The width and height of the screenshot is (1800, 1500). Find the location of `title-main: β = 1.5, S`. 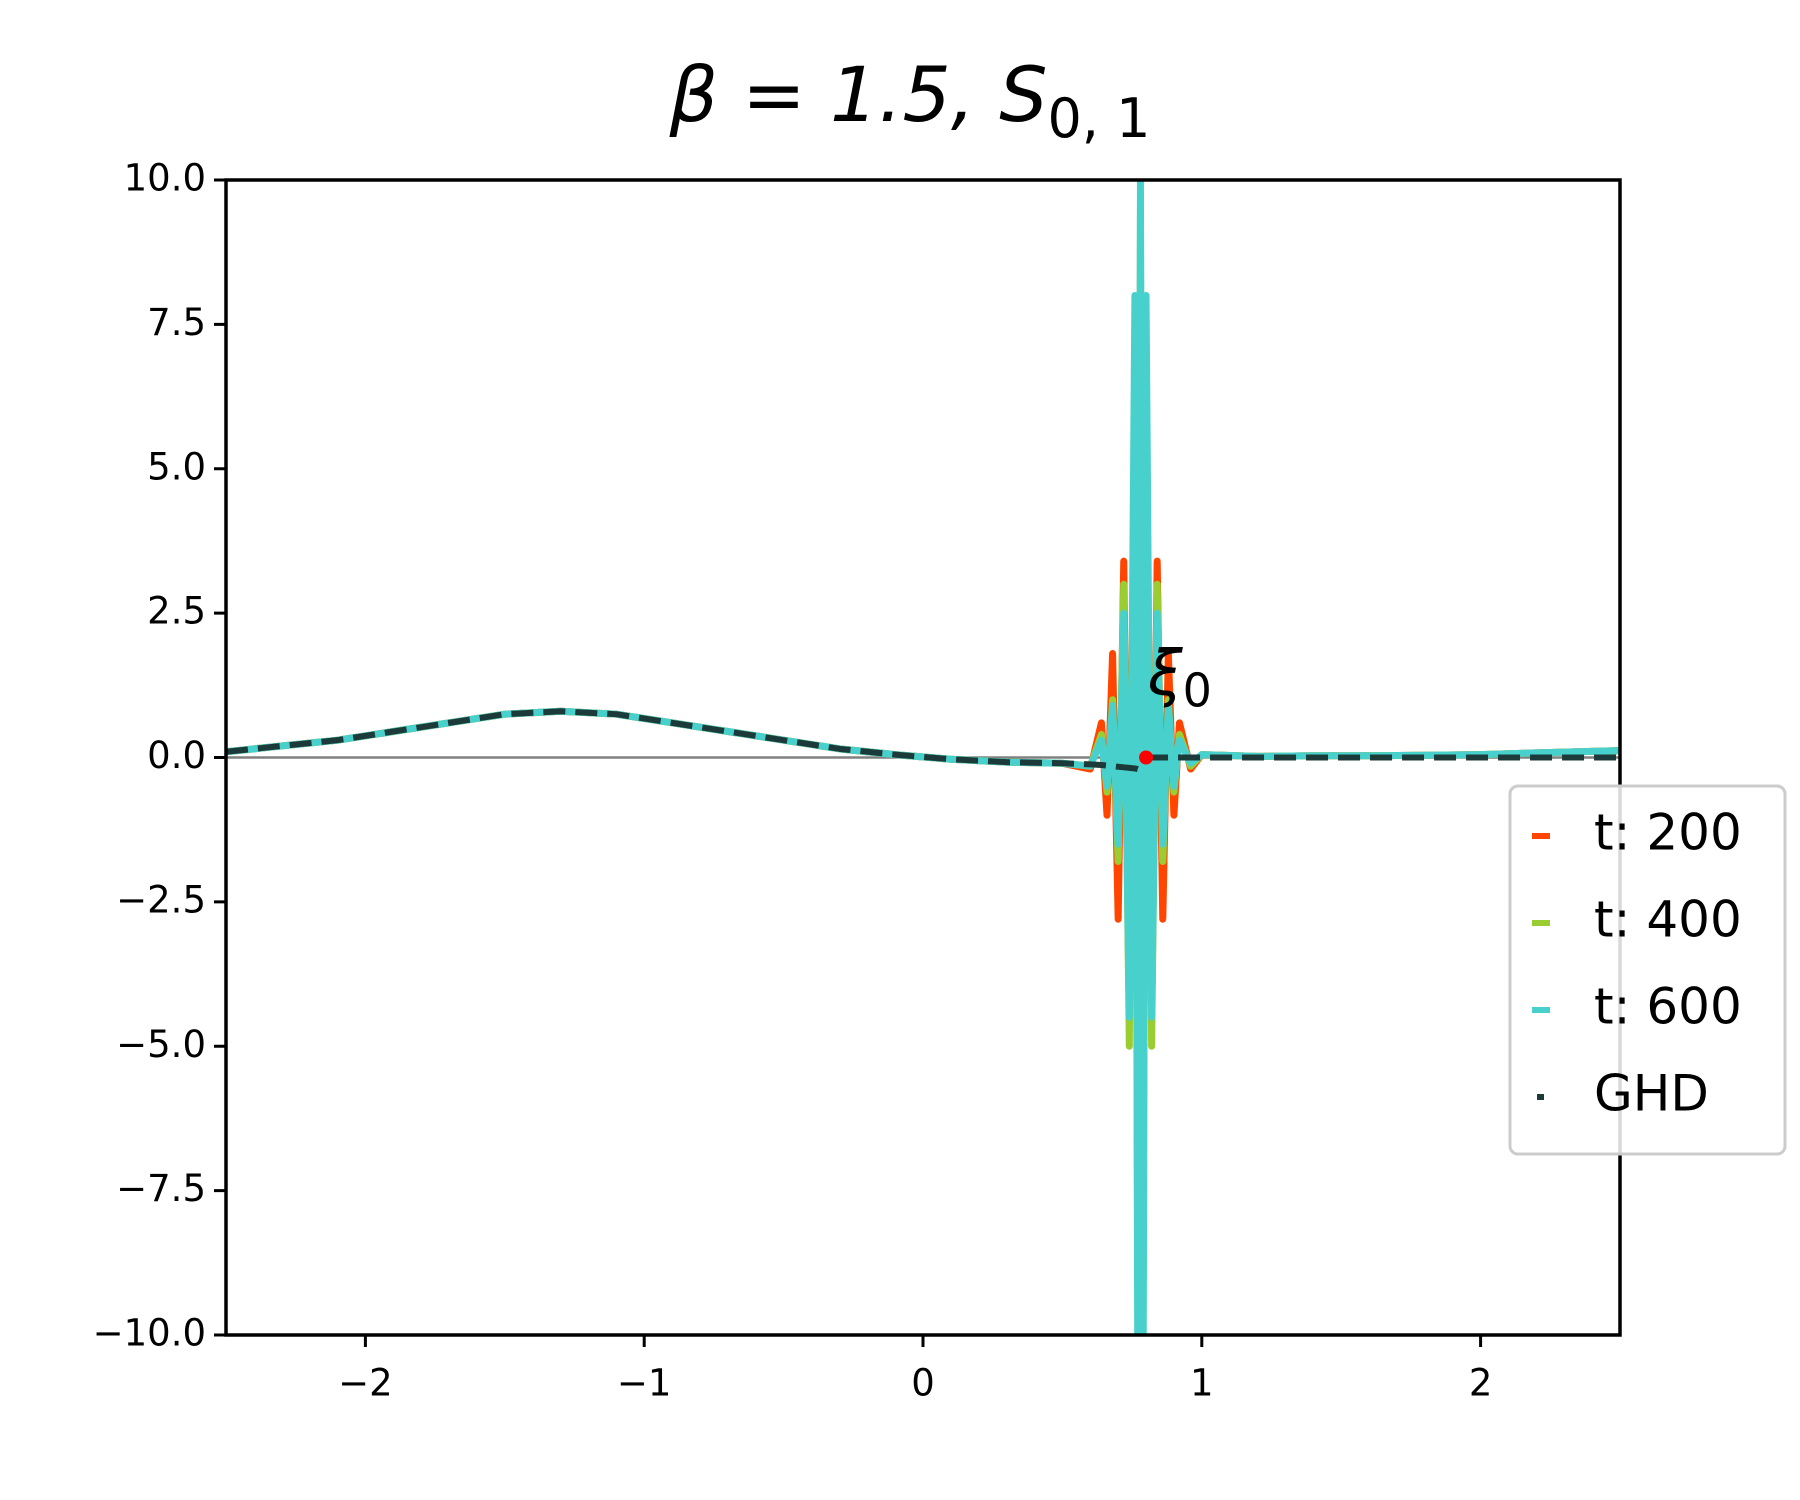

title-main: β = 1.5, S is located at coordinates (858, 94).